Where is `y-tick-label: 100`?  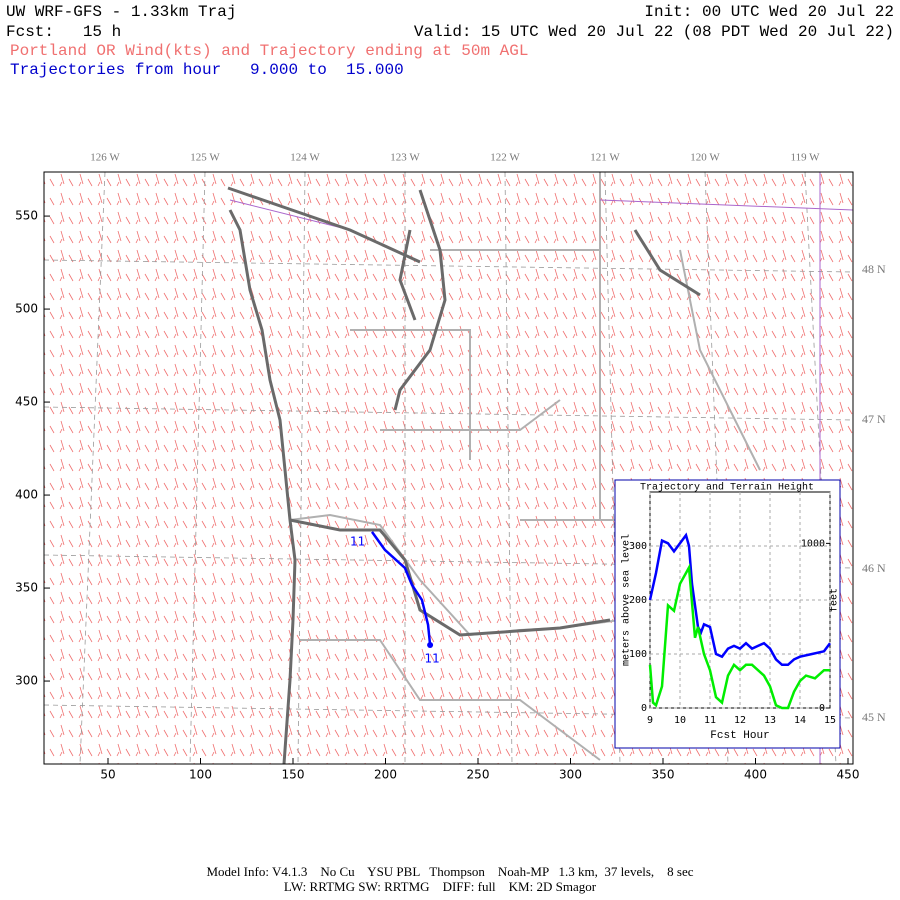
y-tick-label: 100 is located at coordinates (638, 654).